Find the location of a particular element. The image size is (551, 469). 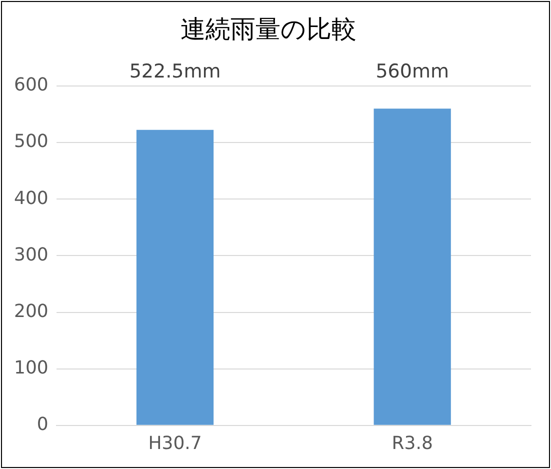

y-tick-label: 500 is located at coordinates (31, 141).